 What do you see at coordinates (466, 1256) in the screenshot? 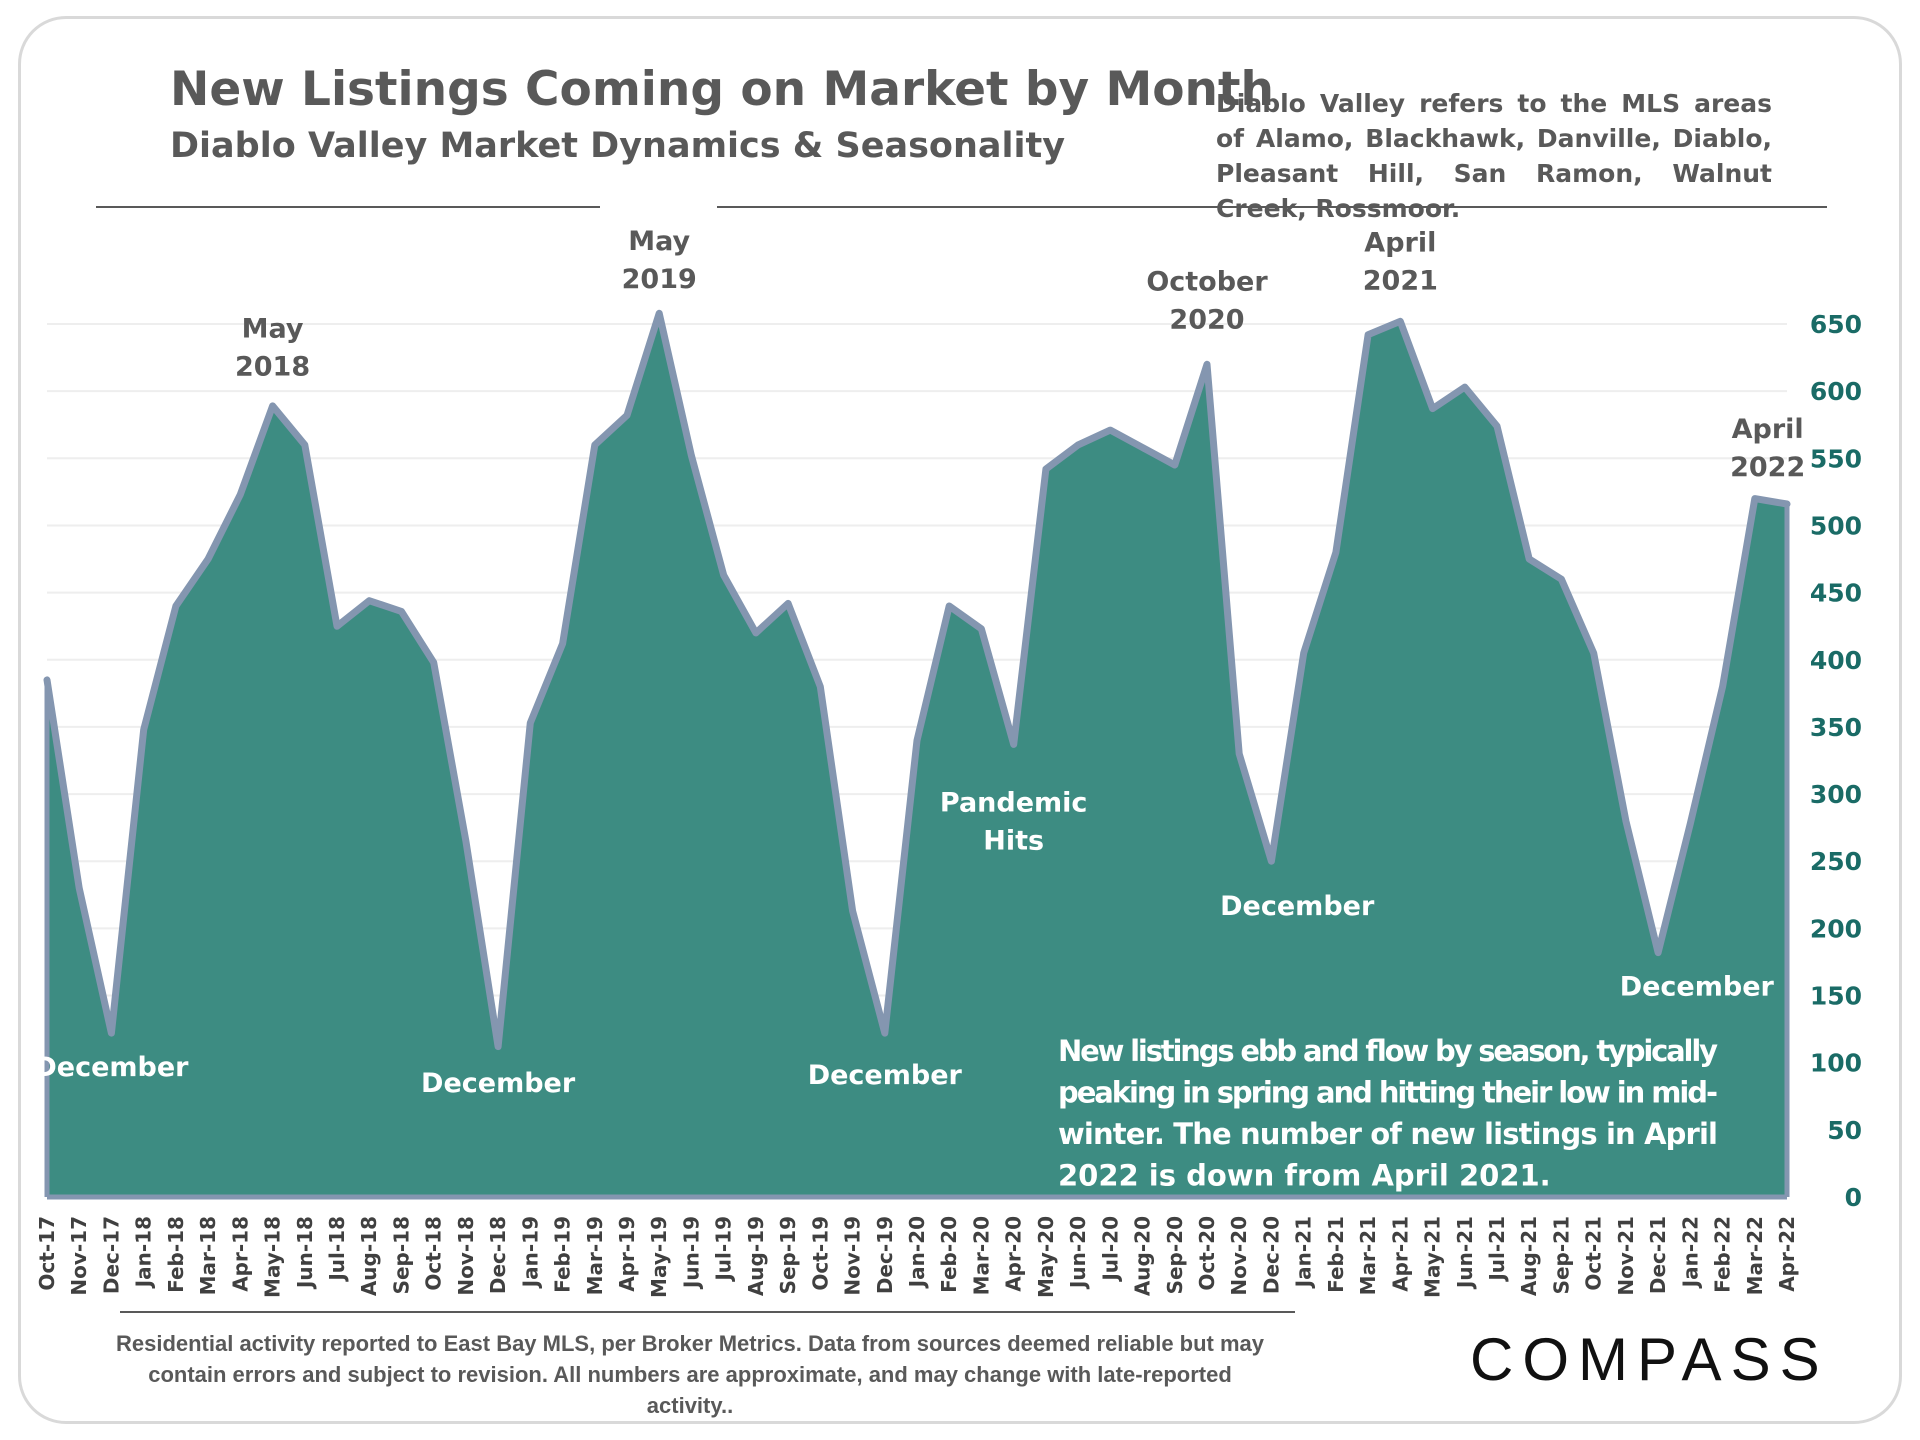
I see `x-tick-label: Nov-18` at bounding box center [466, 1256].